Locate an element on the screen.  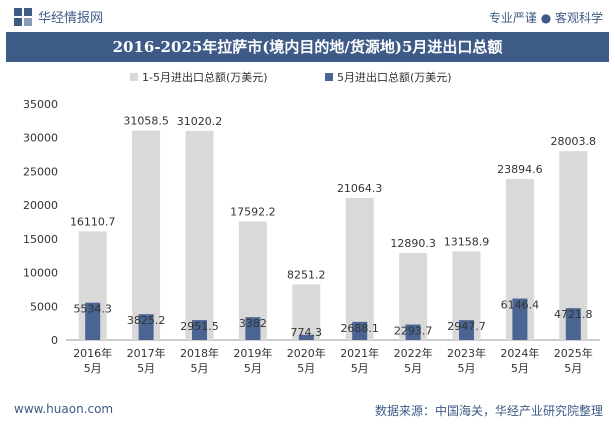
data-label-month: 4721.8 is located at coordinates (573, 314).